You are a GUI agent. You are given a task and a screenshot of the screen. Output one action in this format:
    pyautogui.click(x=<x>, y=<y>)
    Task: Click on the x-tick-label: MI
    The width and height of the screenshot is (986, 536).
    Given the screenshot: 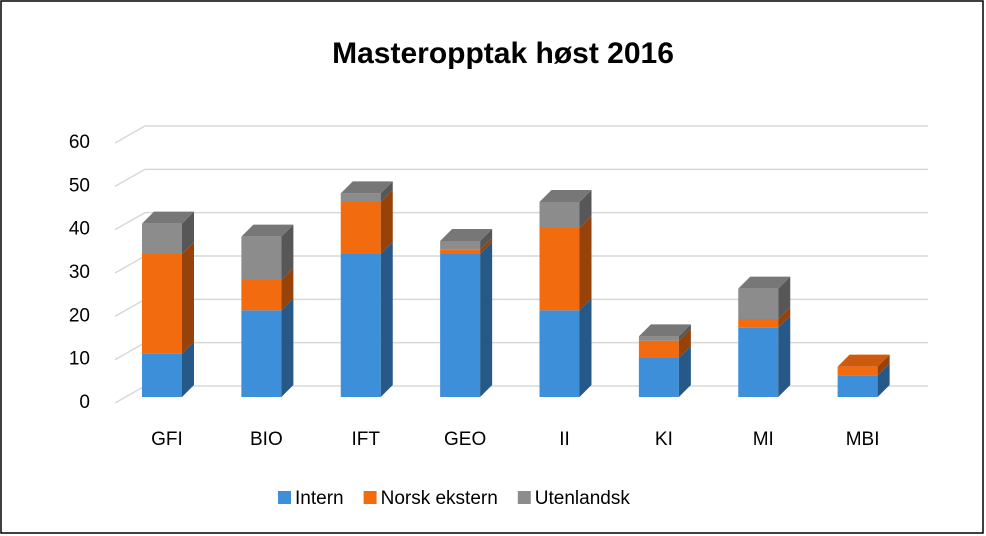 What is the action you would take?
    pyautogui.click(x=763, y=439)
    